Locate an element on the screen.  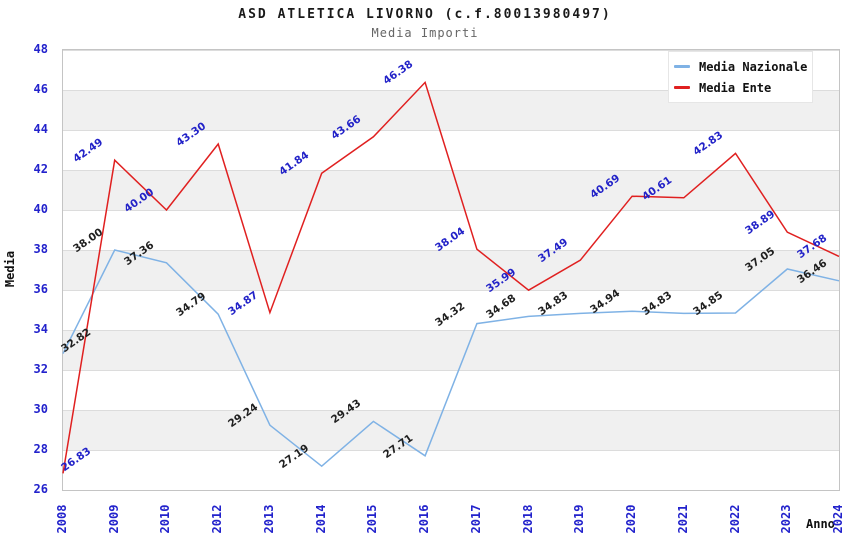
legend-label-media-nazionale: Media Nazionale is located at coordinates (753, 66).